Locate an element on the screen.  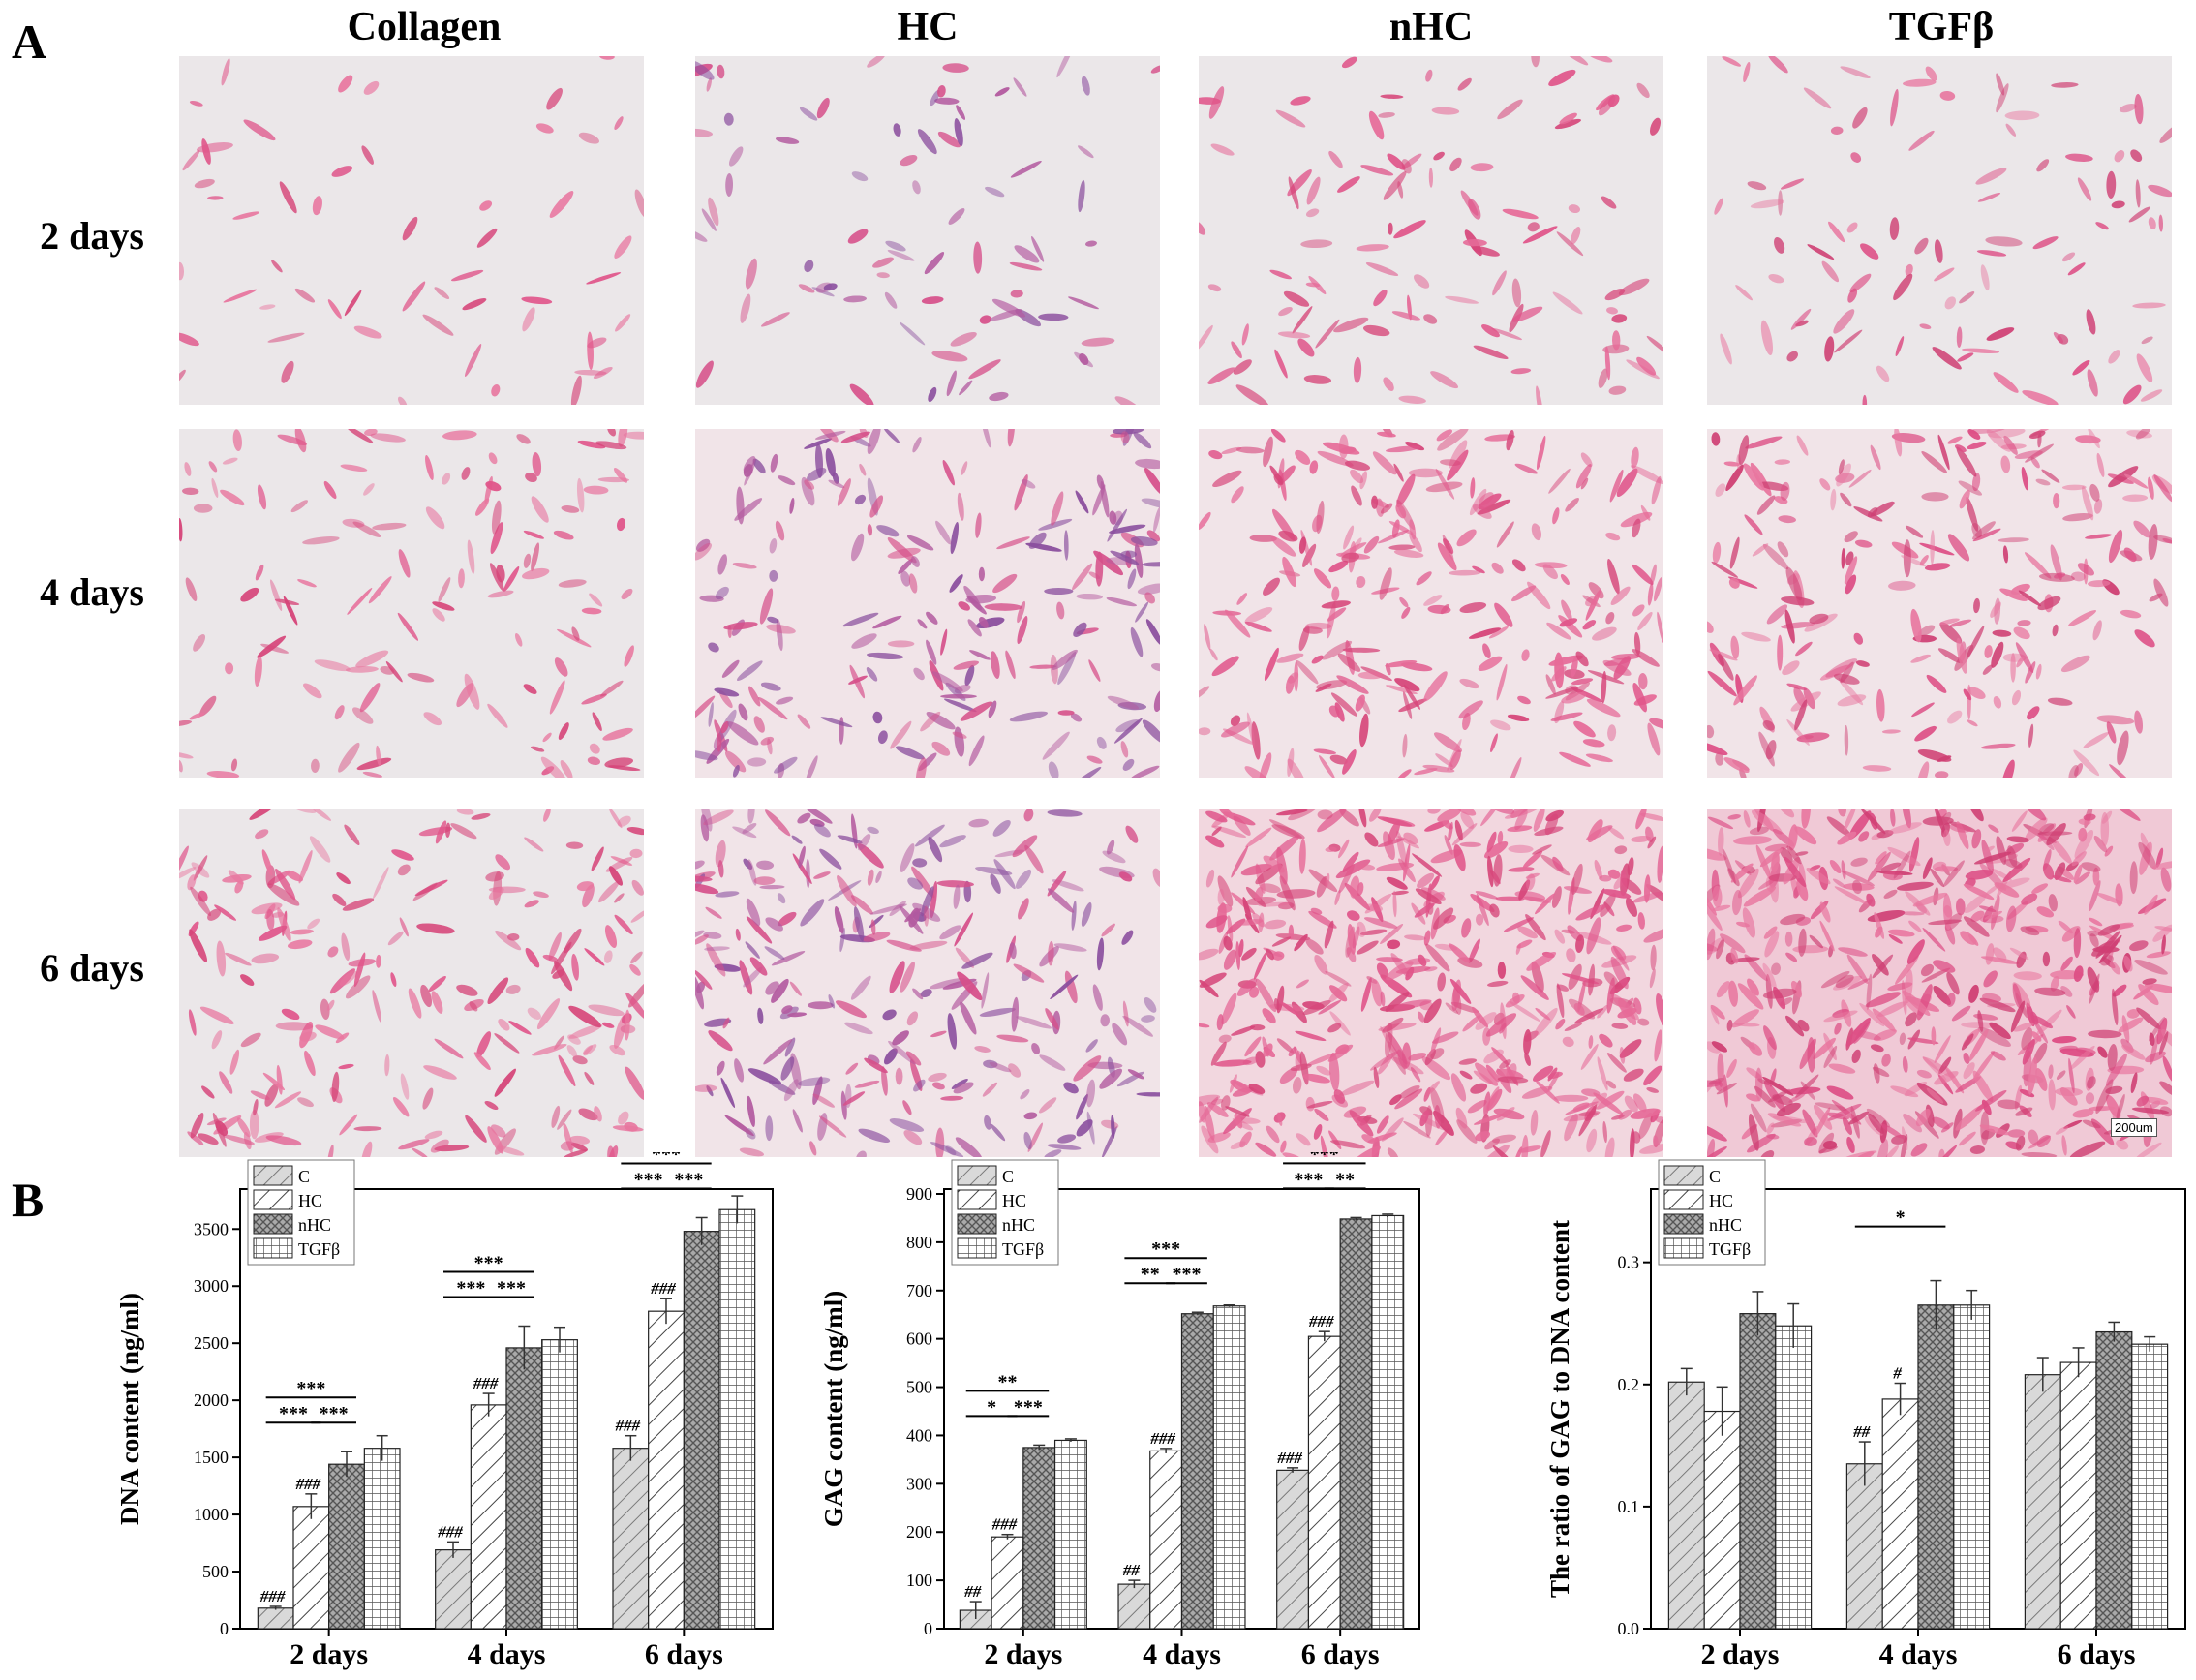
y-tick-label: 0 is located at coordinates (224, 1629).